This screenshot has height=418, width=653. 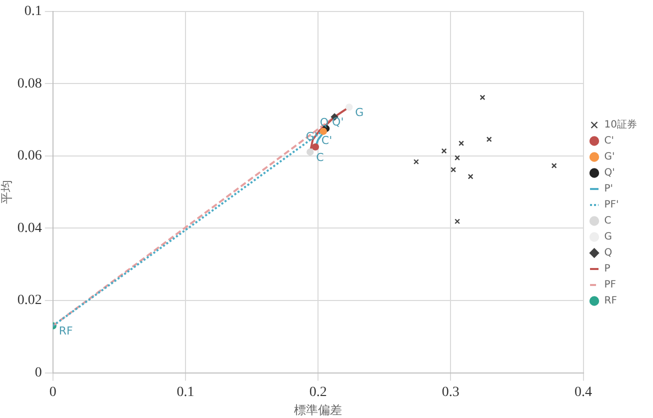 I want to click on y-axis-title: 平均, so click(x=7, y=192).